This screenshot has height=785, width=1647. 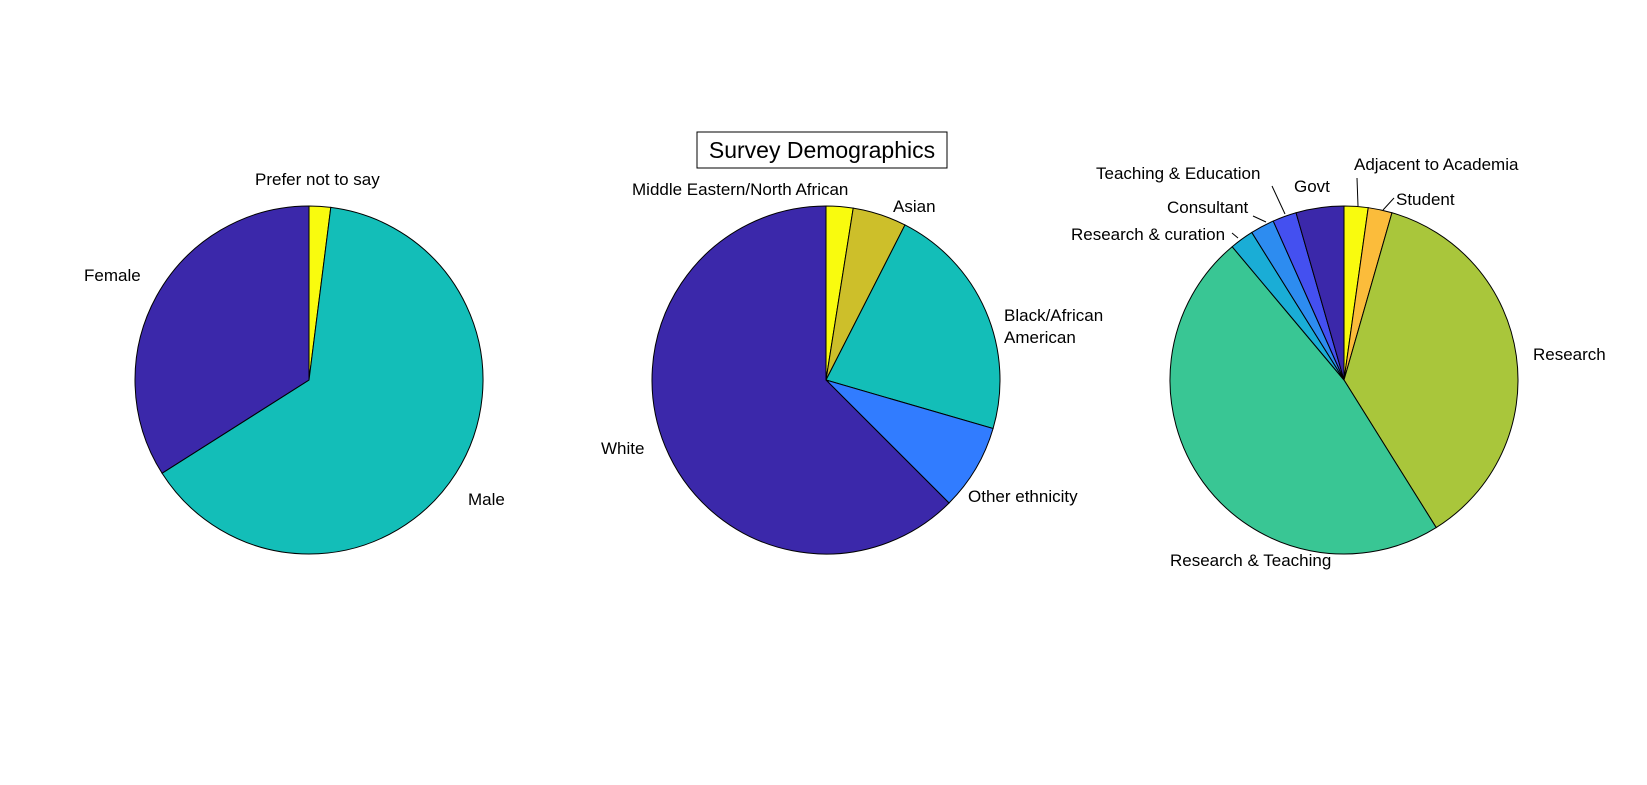 I want to click on slice-label-adjacent-to-academia: Adjacent to Academia, so click(x=1436, y=164).